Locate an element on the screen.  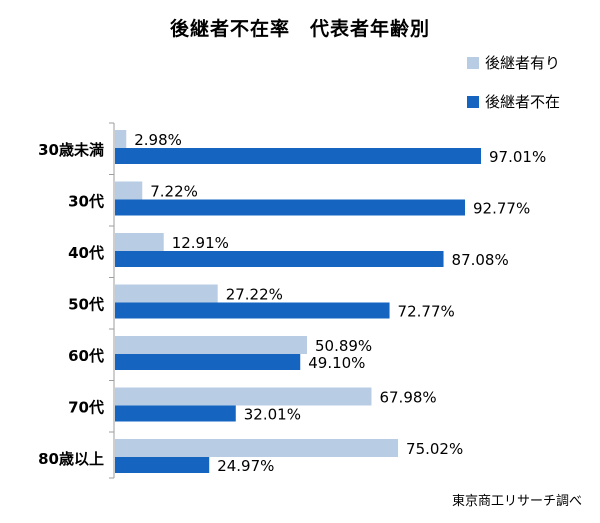
category-label: 30歳未満 is located at coordinates (71, 150).